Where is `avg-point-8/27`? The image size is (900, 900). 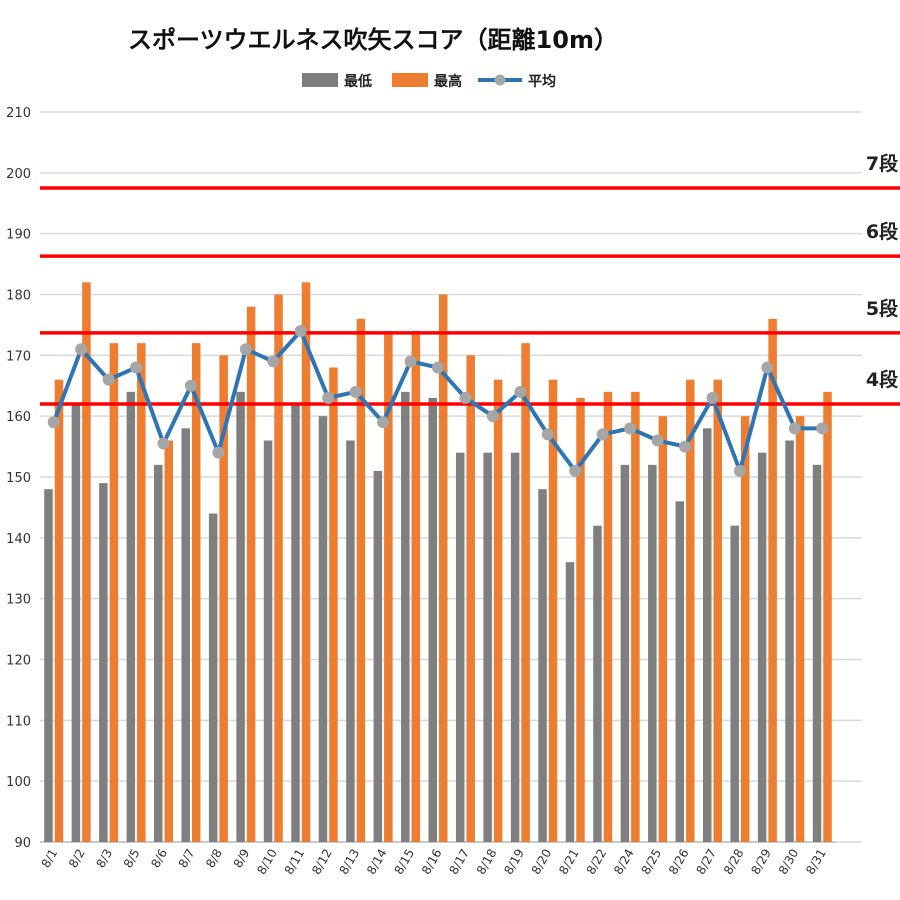 avg-point-8/27 is located at coordinates (712, 397).